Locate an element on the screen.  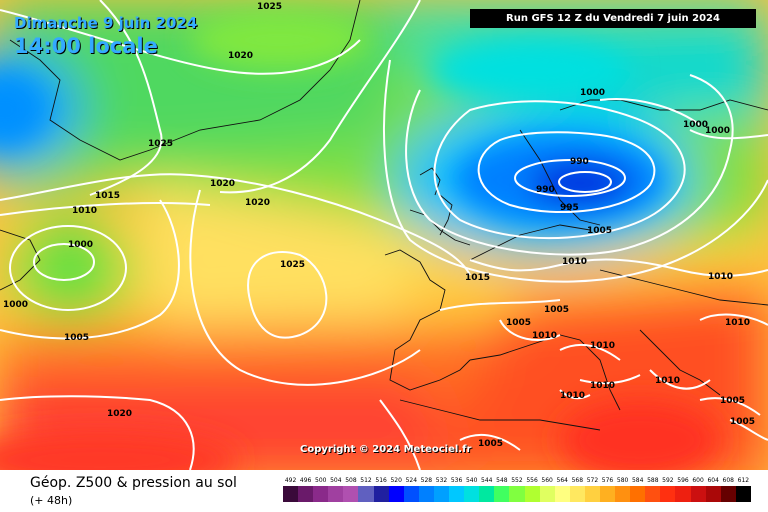
isobar-label: 1015 is located at coordinates (477, 278).